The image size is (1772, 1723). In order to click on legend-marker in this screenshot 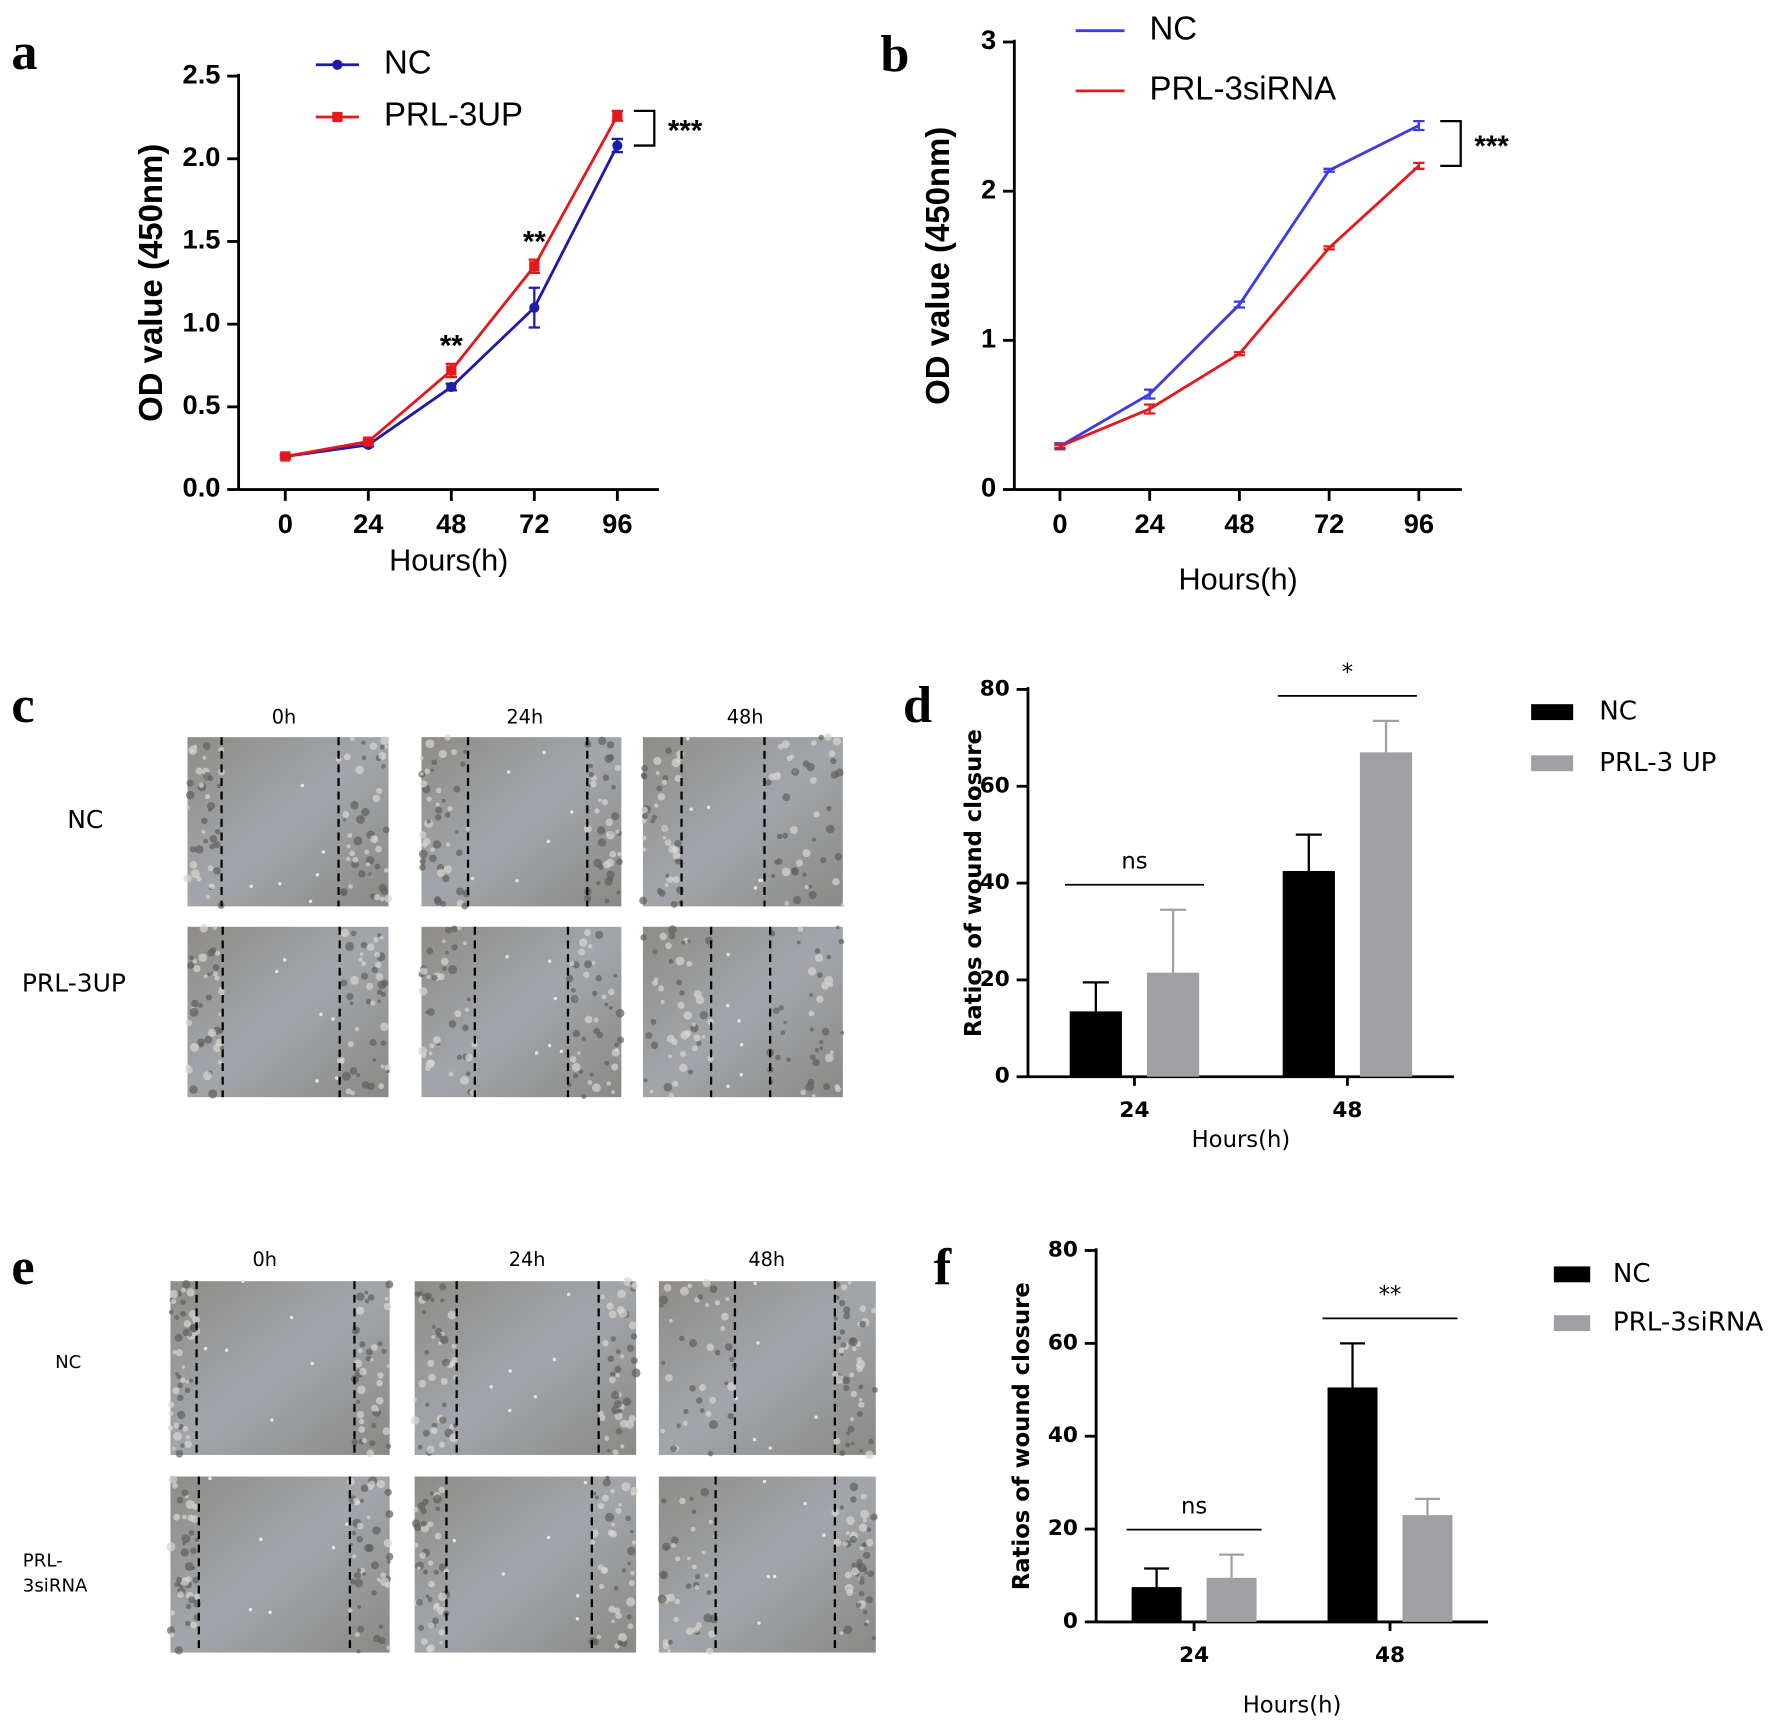, I will do `click(337, 64)`.